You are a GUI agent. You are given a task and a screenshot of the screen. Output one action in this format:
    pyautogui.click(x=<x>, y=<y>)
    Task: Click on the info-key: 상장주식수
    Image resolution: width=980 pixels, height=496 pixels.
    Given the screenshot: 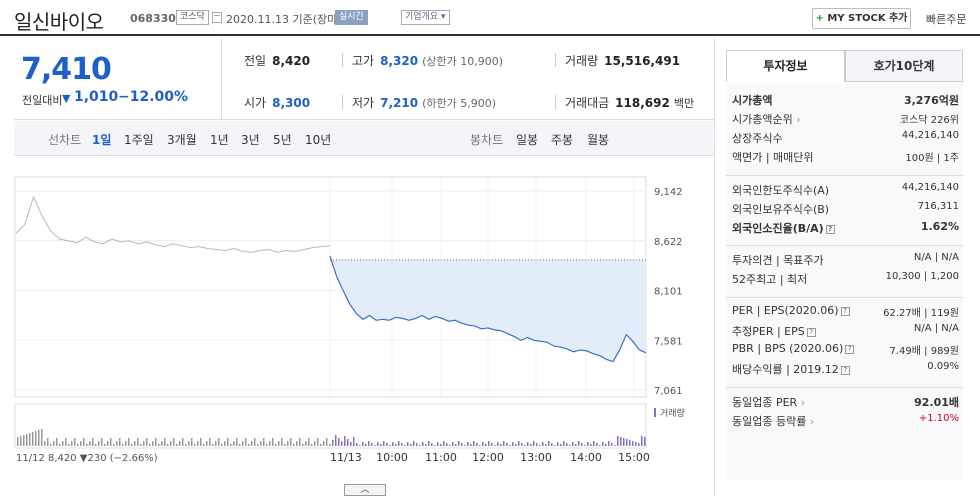 What is the action you would take?
    pyautogui.click(x=757, y=138)
    